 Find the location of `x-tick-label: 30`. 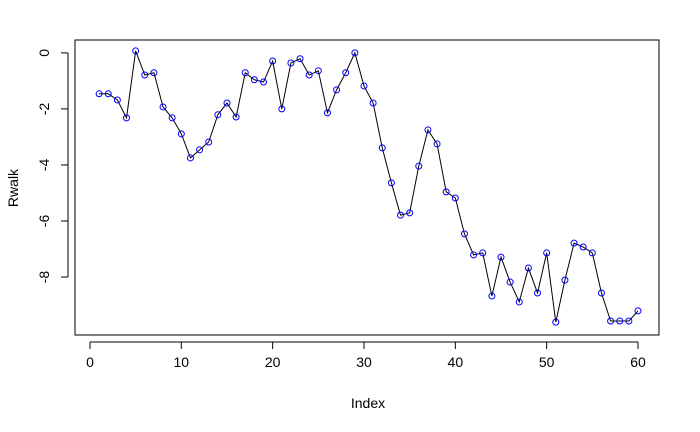

x-tick-label: 30 is located at coordinates (364, 362).